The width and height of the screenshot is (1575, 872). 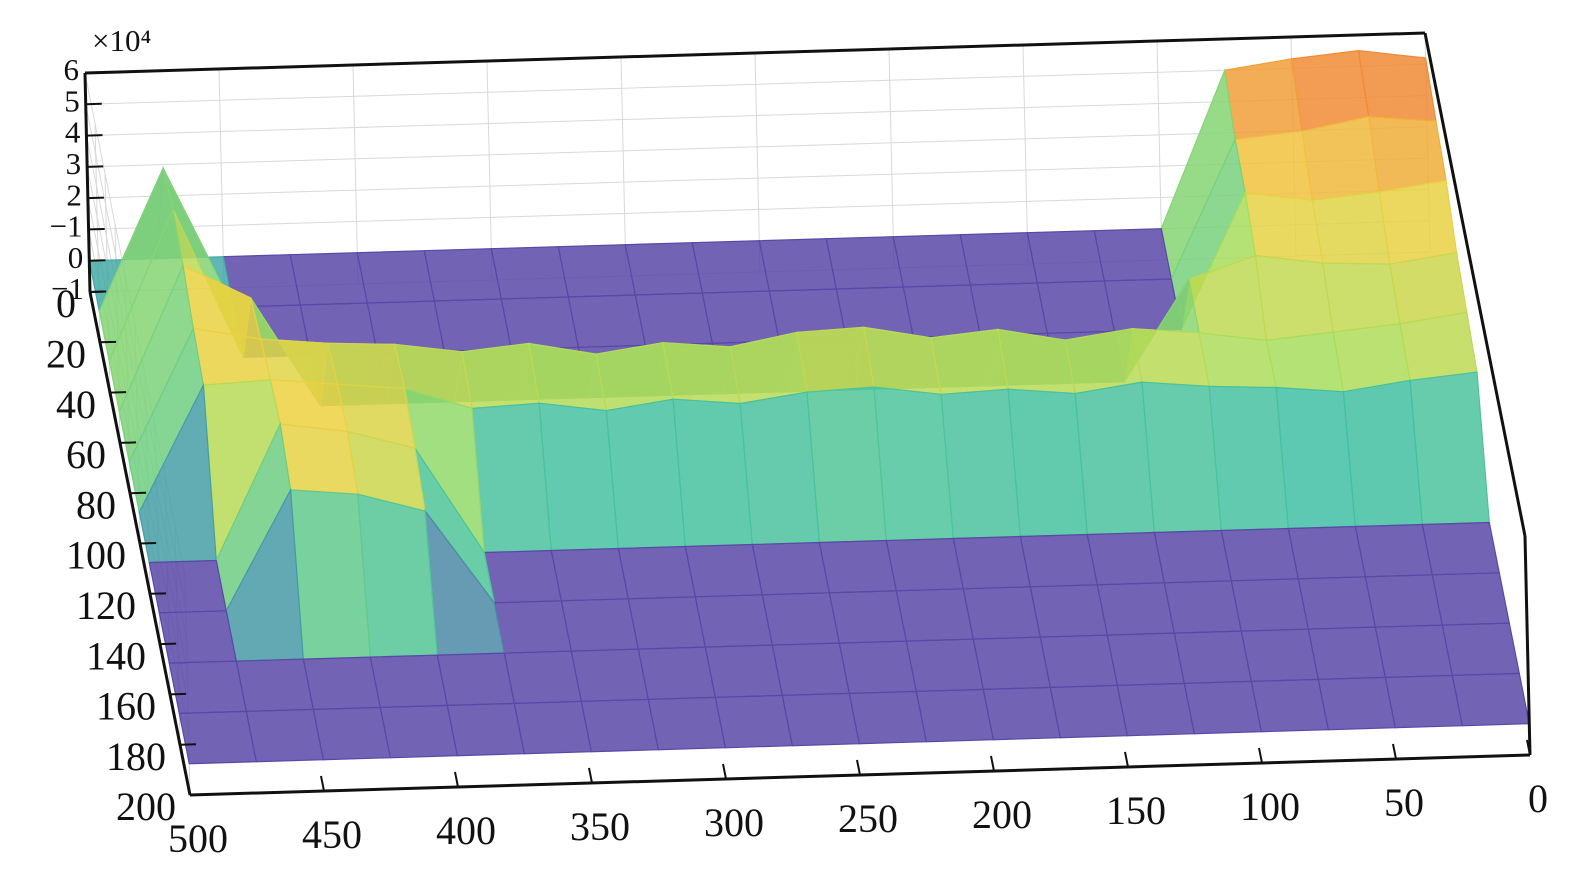 I want to click on x-tick-label: 500, so click(x=198, y=838).